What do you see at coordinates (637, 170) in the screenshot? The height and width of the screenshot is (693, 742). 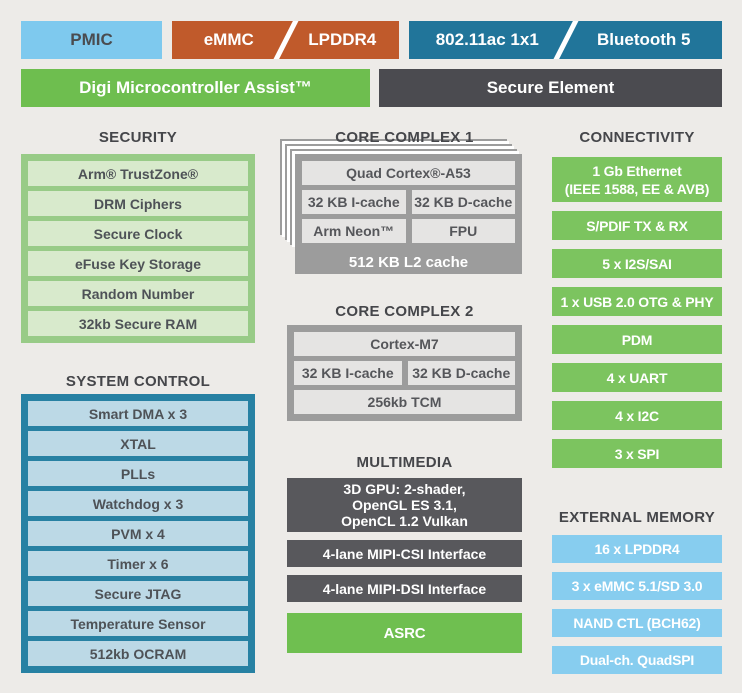 I see `ethernet-line: 1 Gb Ethernet` at bounding box center [637, 170].